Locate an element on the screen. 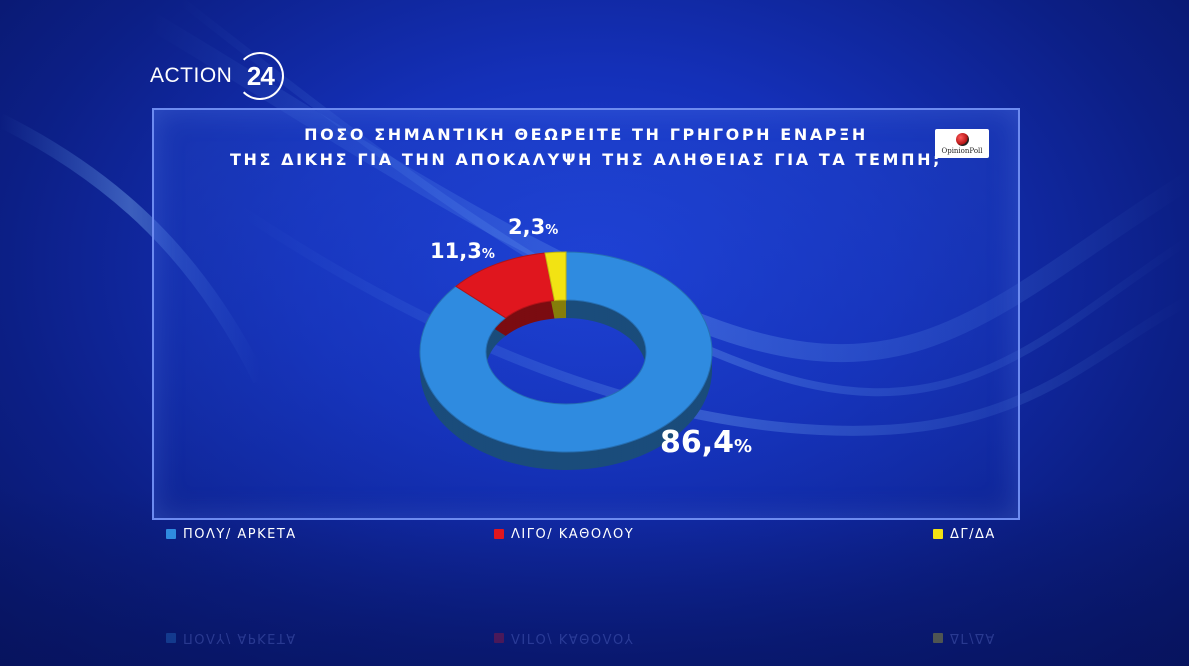 The width and height of the screenshot is (1189, 666). legend-item-dg-da: ΔΓ/ΔΑ is located at coordinates (964, 534).